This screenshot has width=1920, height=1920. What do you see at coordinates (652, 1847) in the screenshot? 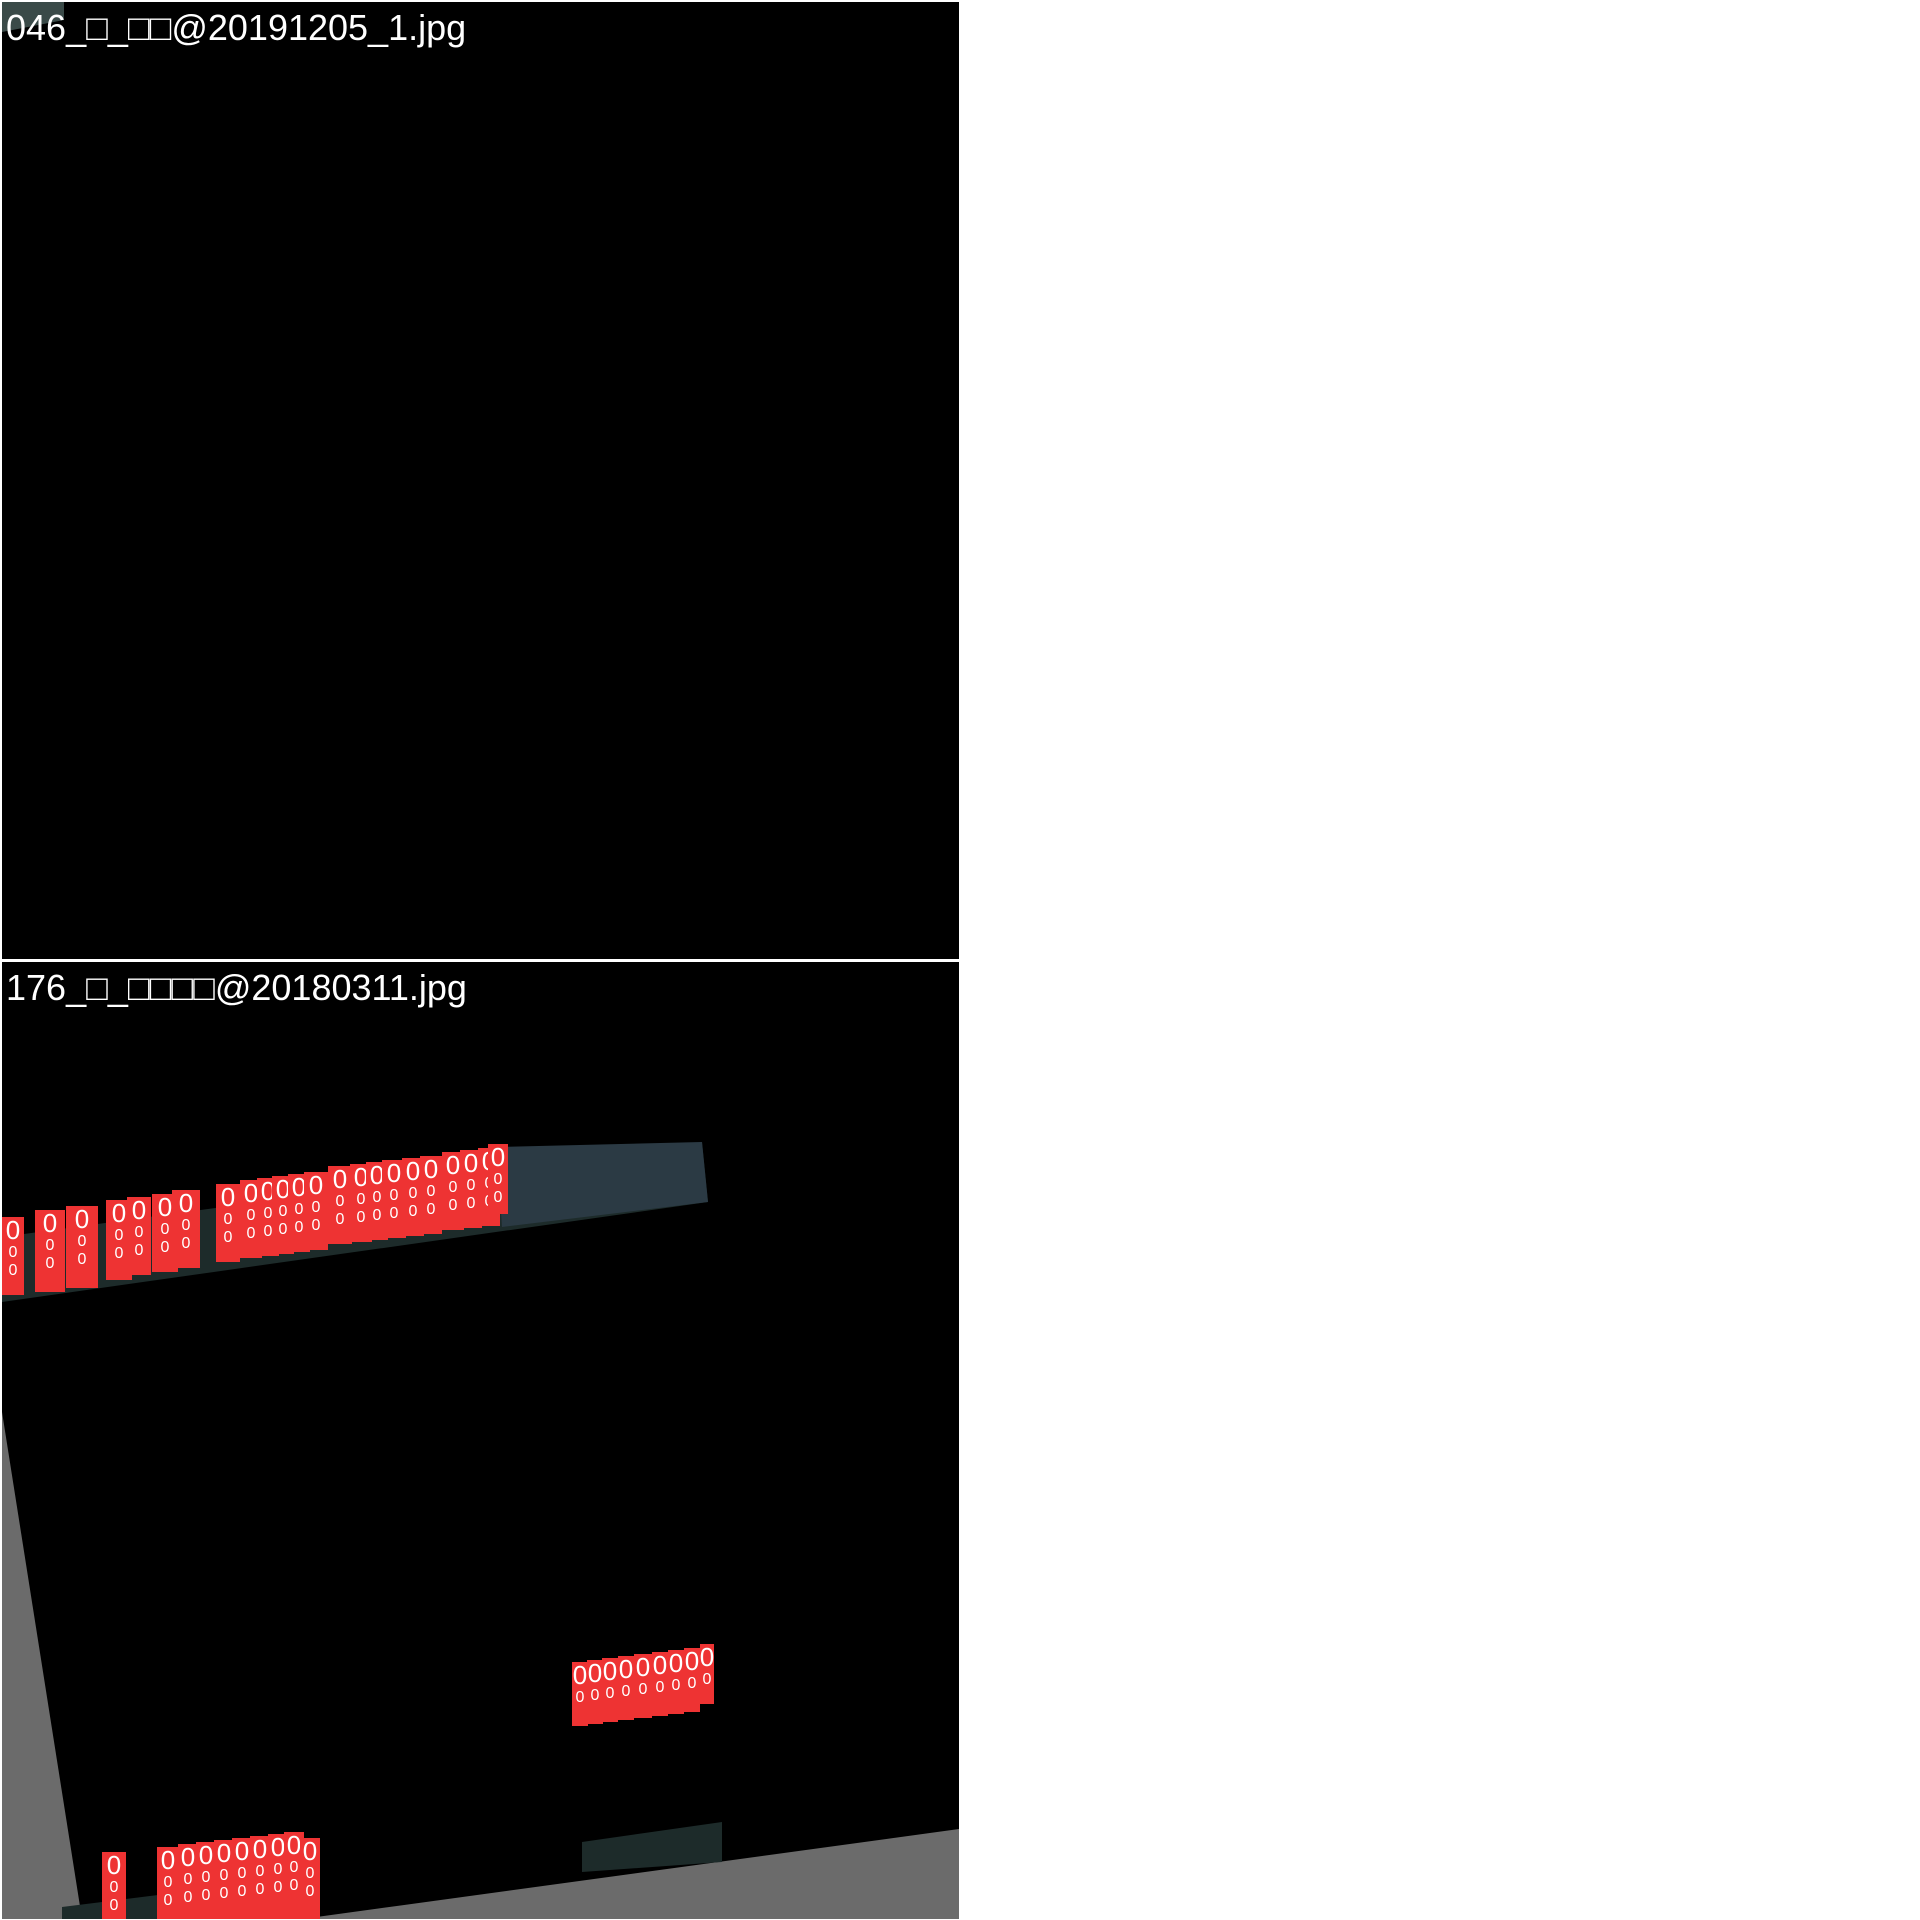
I see `imagery-strip-lower-right` at bounding box center [652, 1847].